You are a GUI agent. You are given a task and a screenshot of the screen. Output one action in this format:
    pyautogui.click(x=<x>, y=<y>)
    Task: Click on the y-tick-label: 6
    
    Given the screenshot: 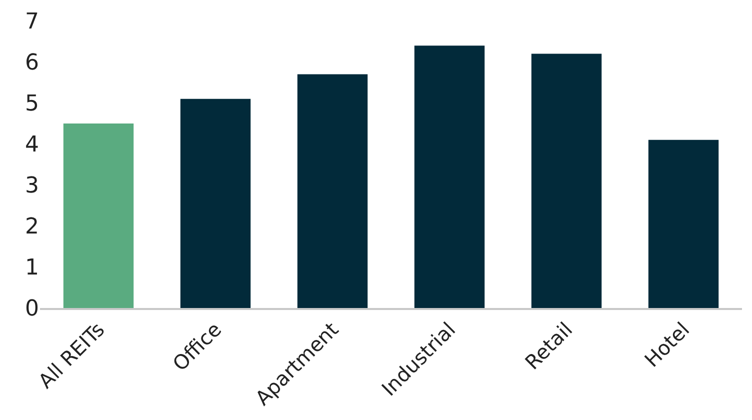 What is the action you would take?
    pyautogui.click(x=32, y=63)
    